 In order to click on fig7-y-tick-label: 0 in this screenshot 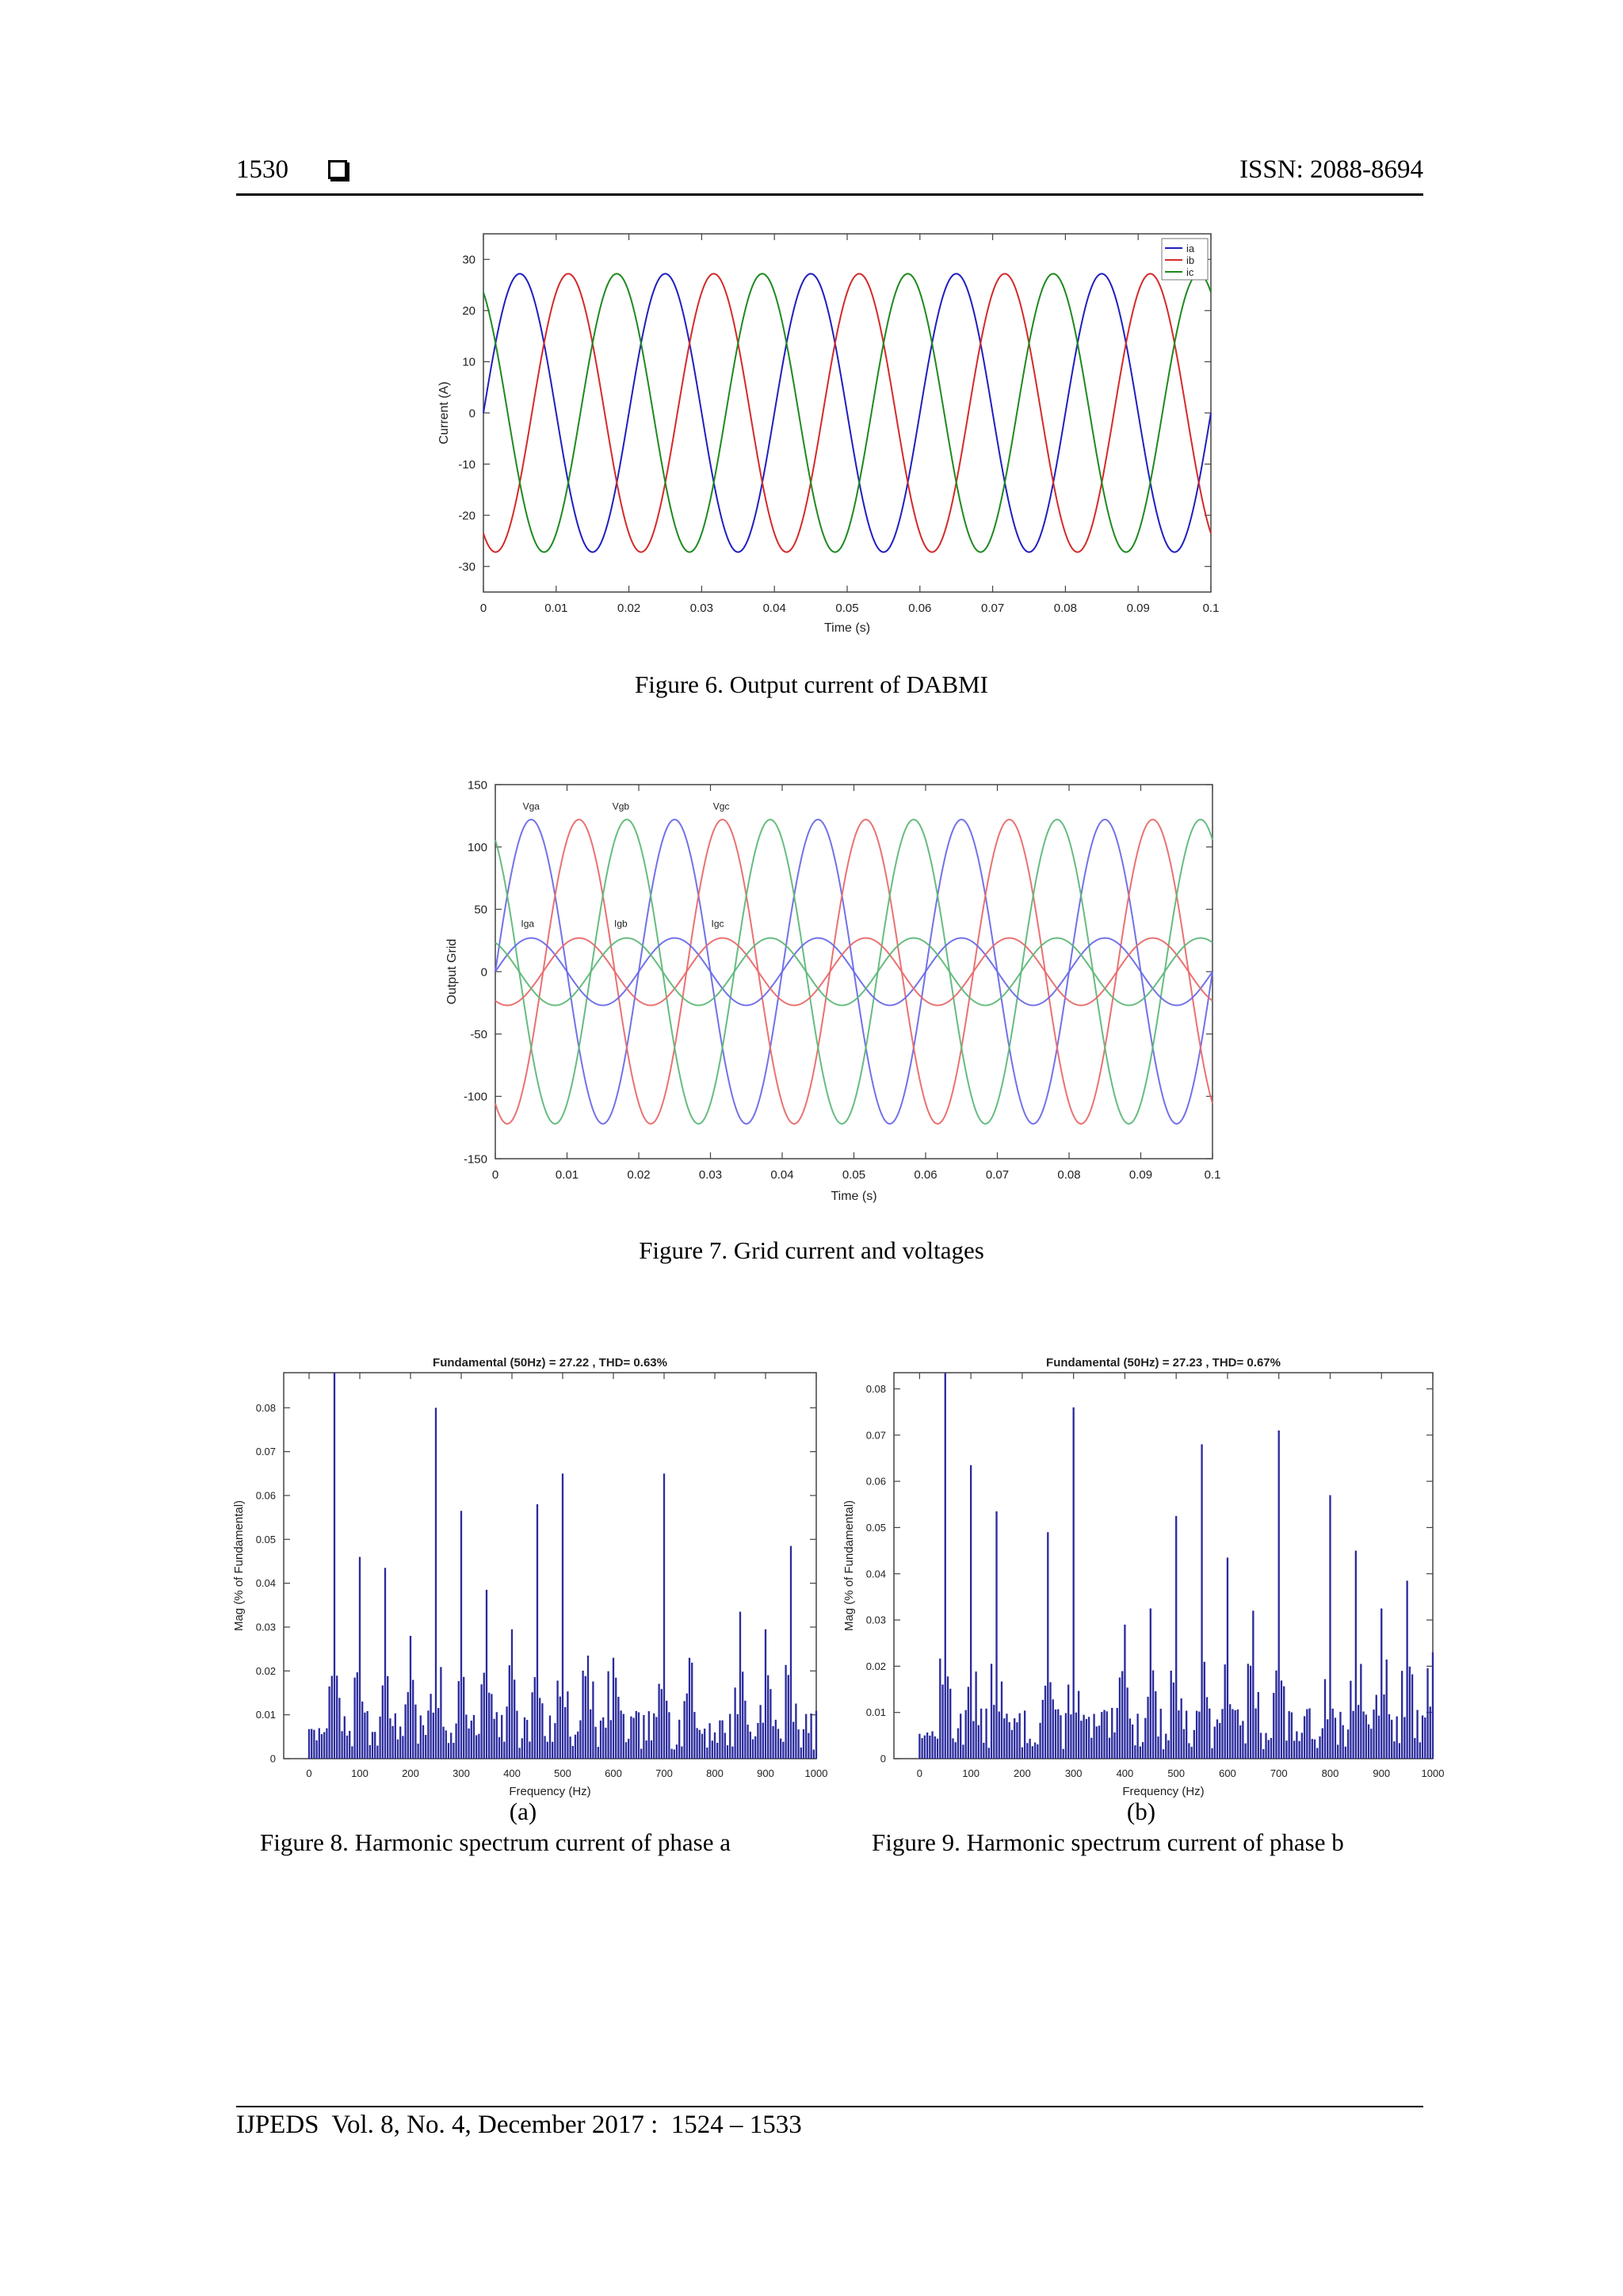, I will do `click(484, 972)`.